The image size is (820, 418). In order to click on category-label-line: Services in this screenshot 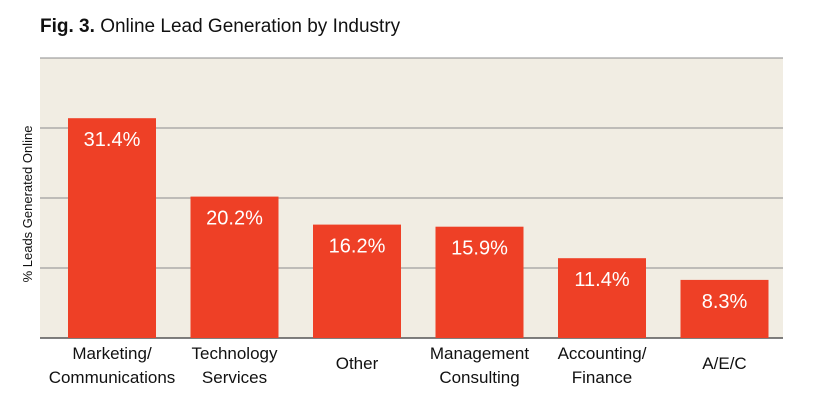, I will do `click(234, 377)`.